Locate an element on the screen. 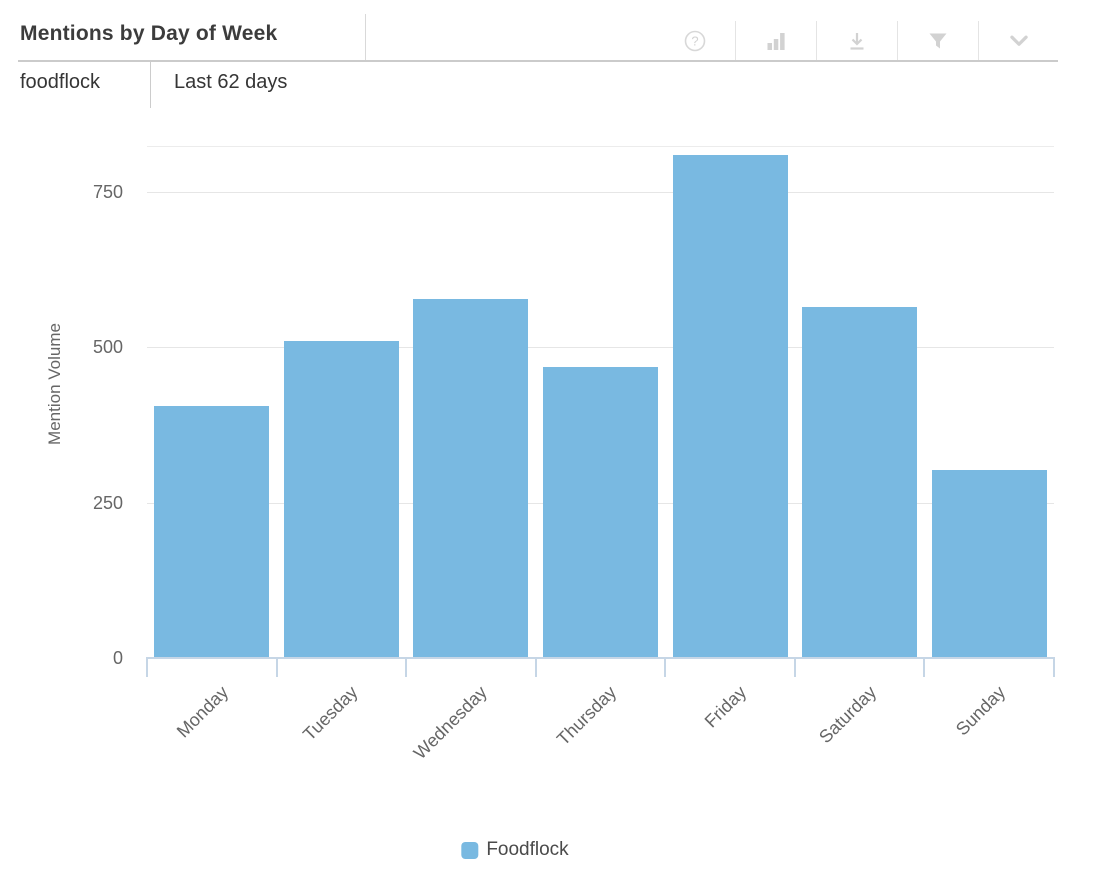 The height and width of the screenshot is (872, 1095). bar-monday is located at coordinates (212, 532).